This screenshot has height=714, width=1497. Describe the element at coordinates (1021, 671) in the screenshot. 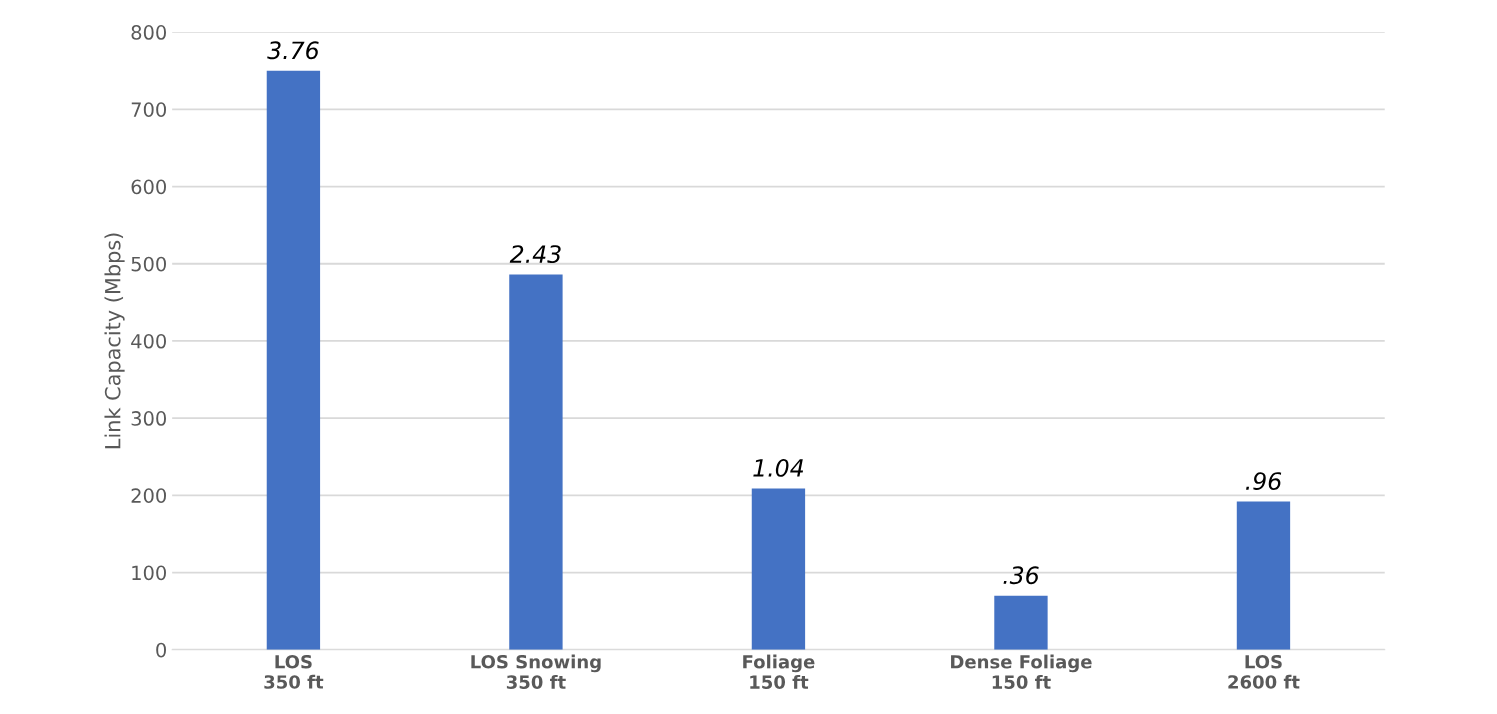

I see `x-tick-label: Dense Foliage 150 ft` at that location.